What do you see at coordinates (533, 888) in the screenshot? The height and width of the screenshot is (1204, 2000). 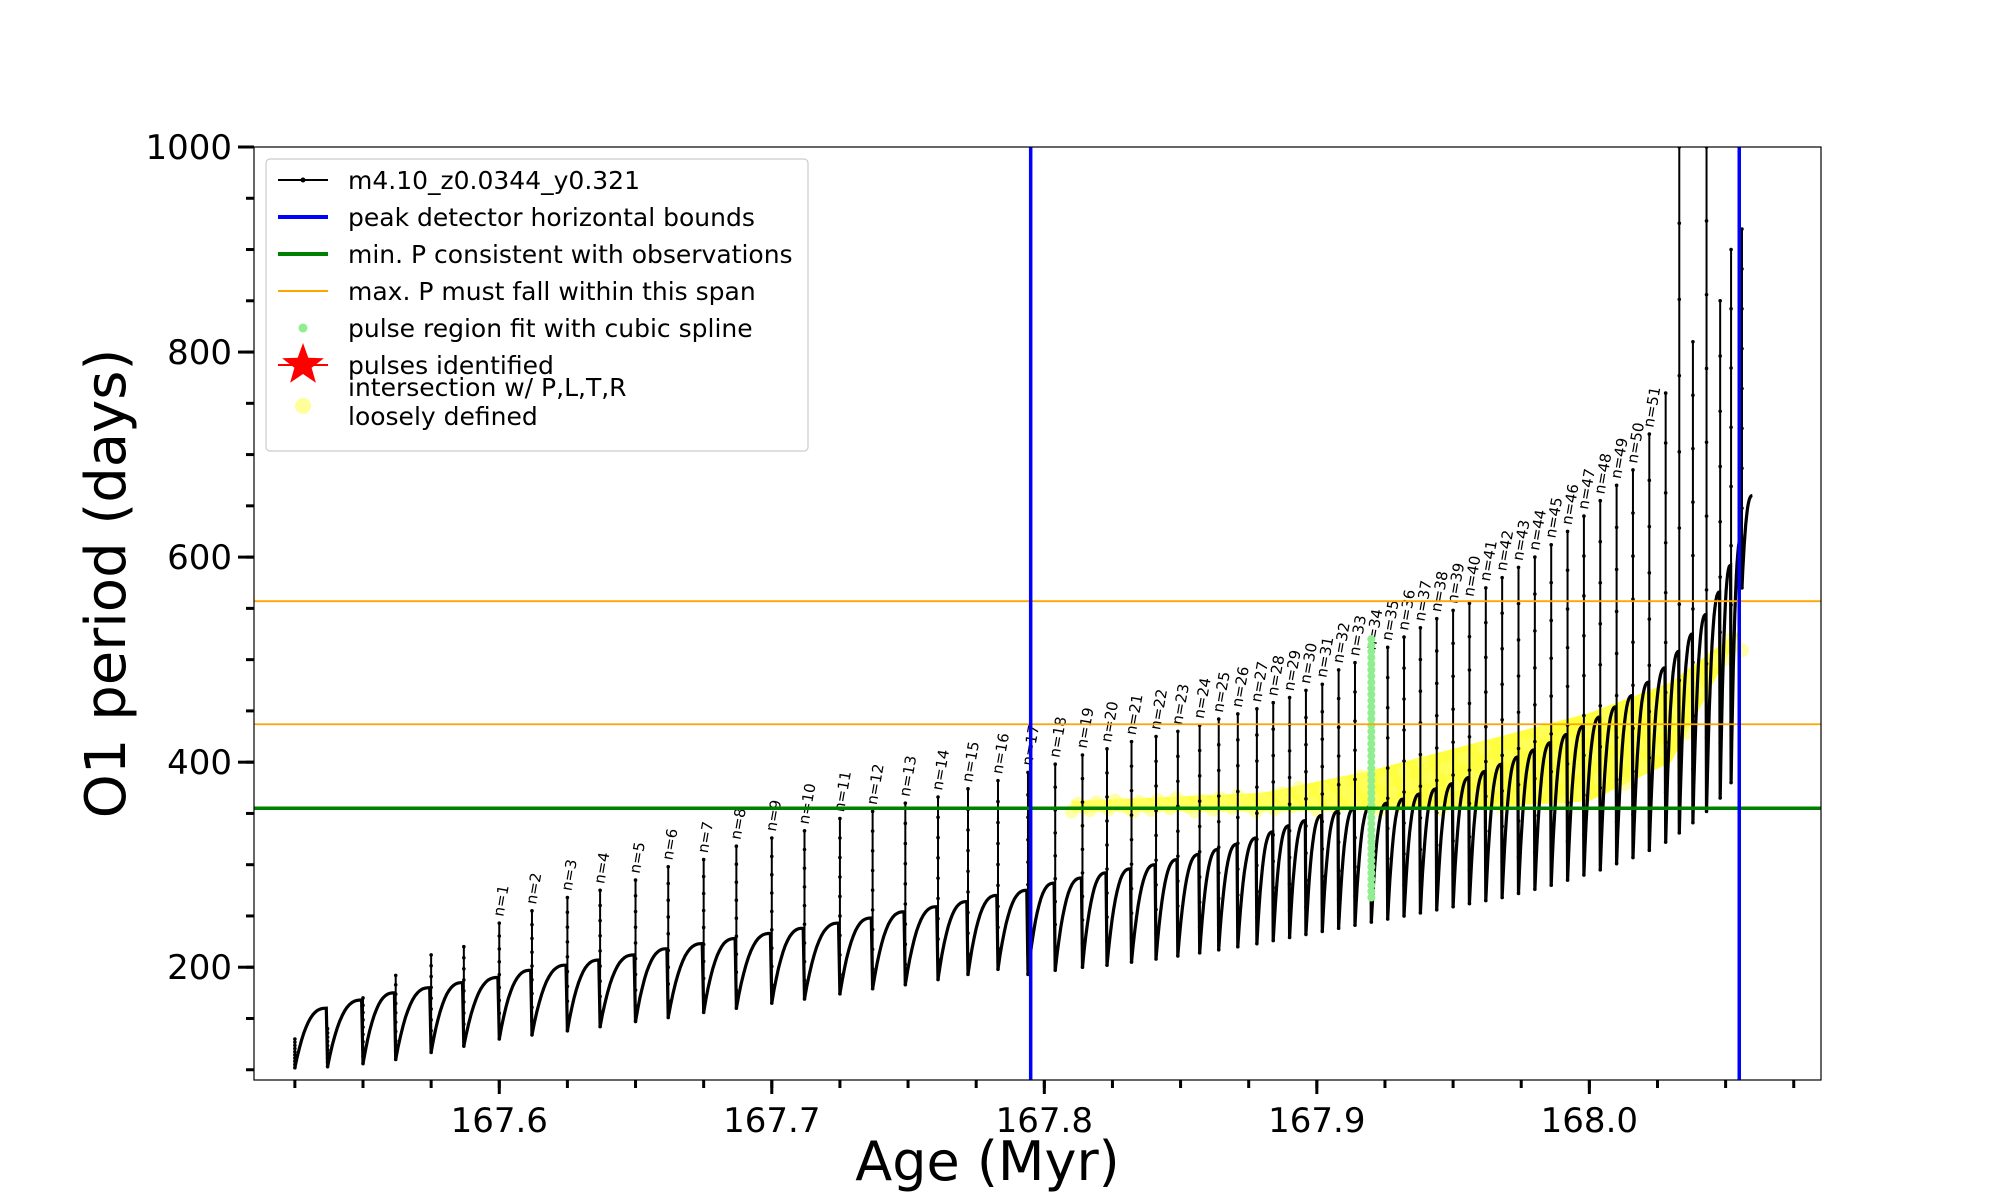 I see `pulse-label: n=2` at bounding box center [533, 888].